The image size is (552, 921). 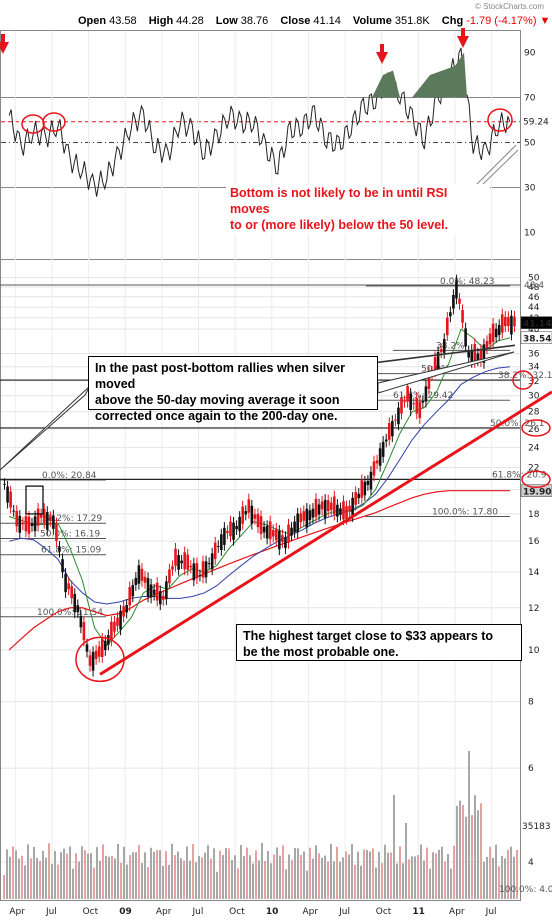 I want to click on fibonacci-label: 61.8%: 20.9, so click(x=519, y=475).